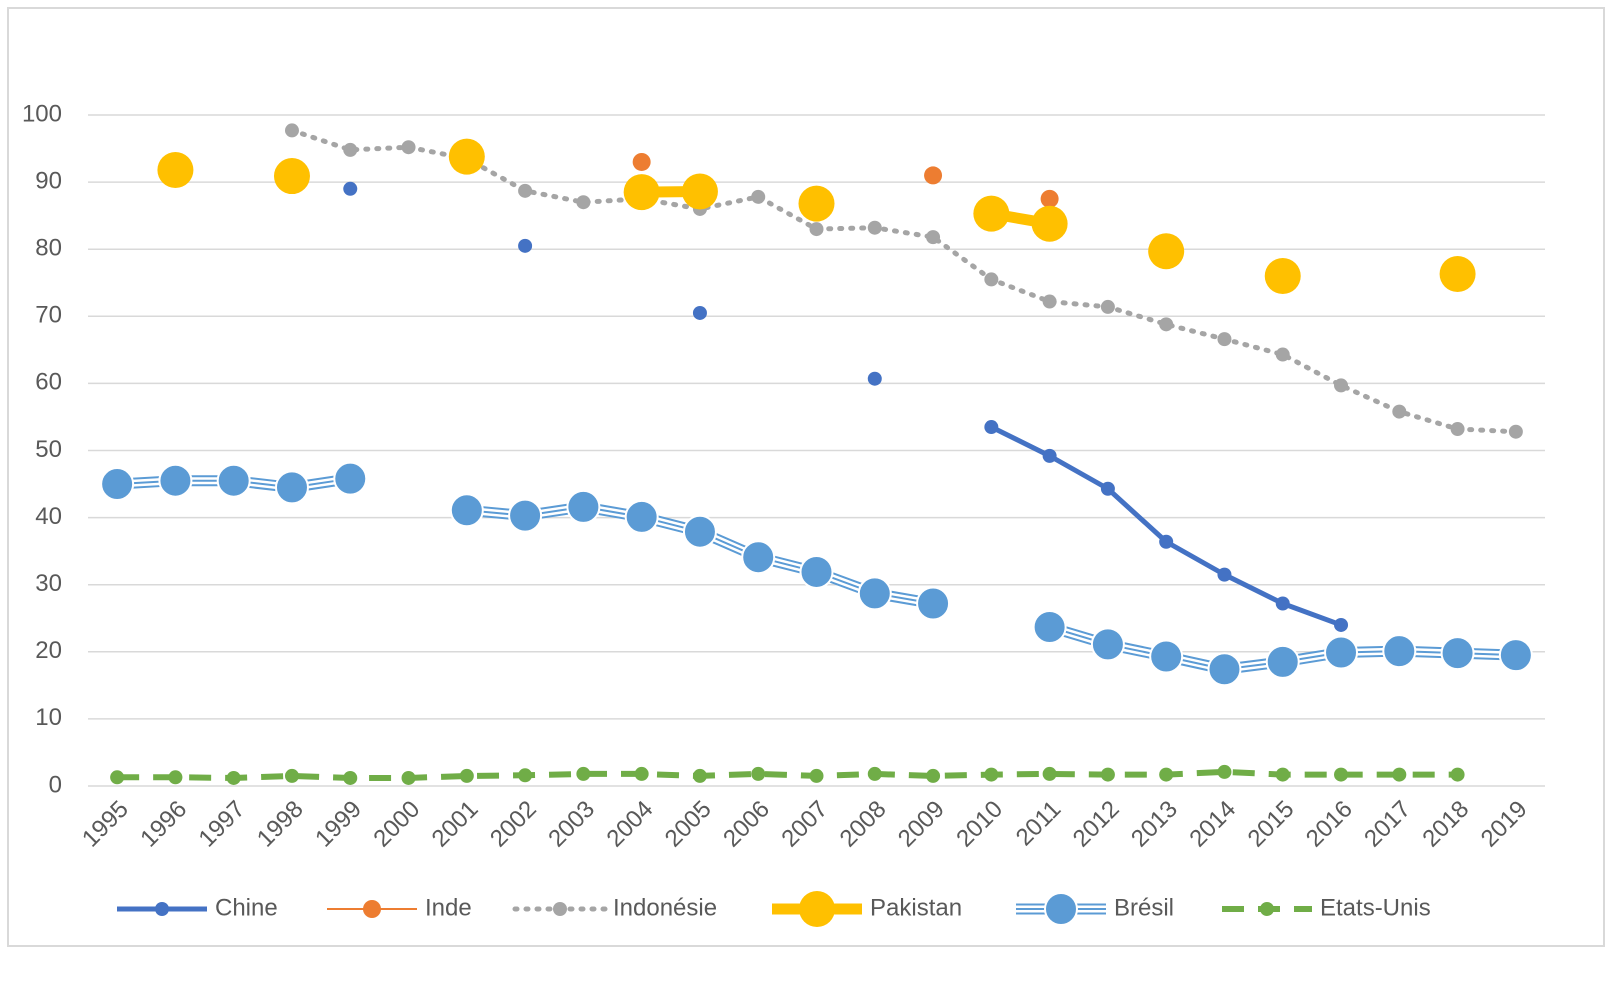 Image resolution: width=1614 pixels, height=987 pixels. I want to click on legend-item: Etats-Unis, so click(1326, 907).